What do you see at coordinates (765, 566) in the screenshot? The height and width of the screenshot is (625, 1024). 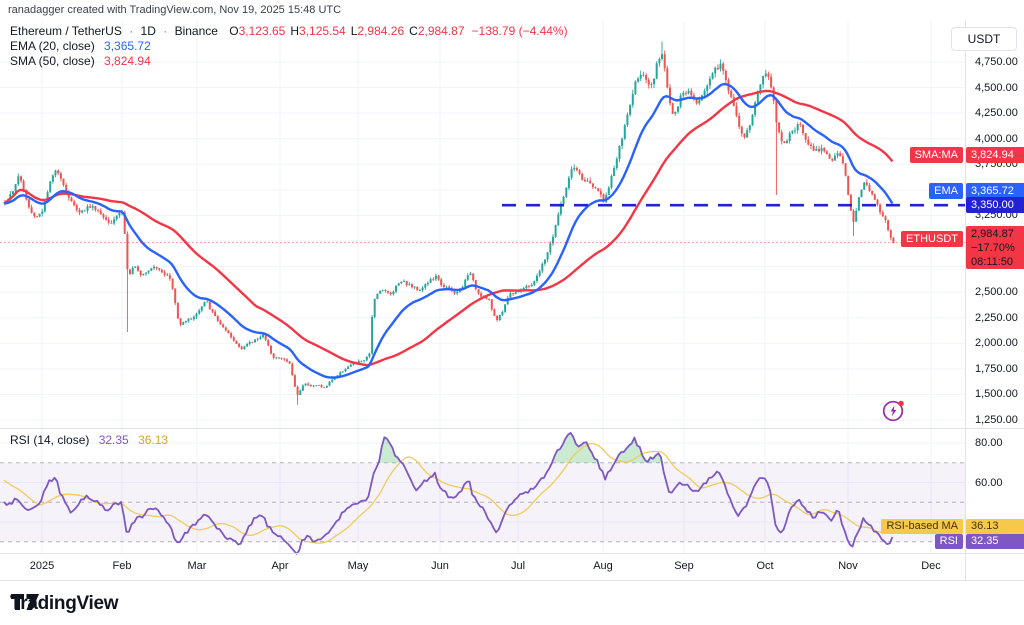 I see `month-tick-label: Oct` at bounding box center [765, 566].